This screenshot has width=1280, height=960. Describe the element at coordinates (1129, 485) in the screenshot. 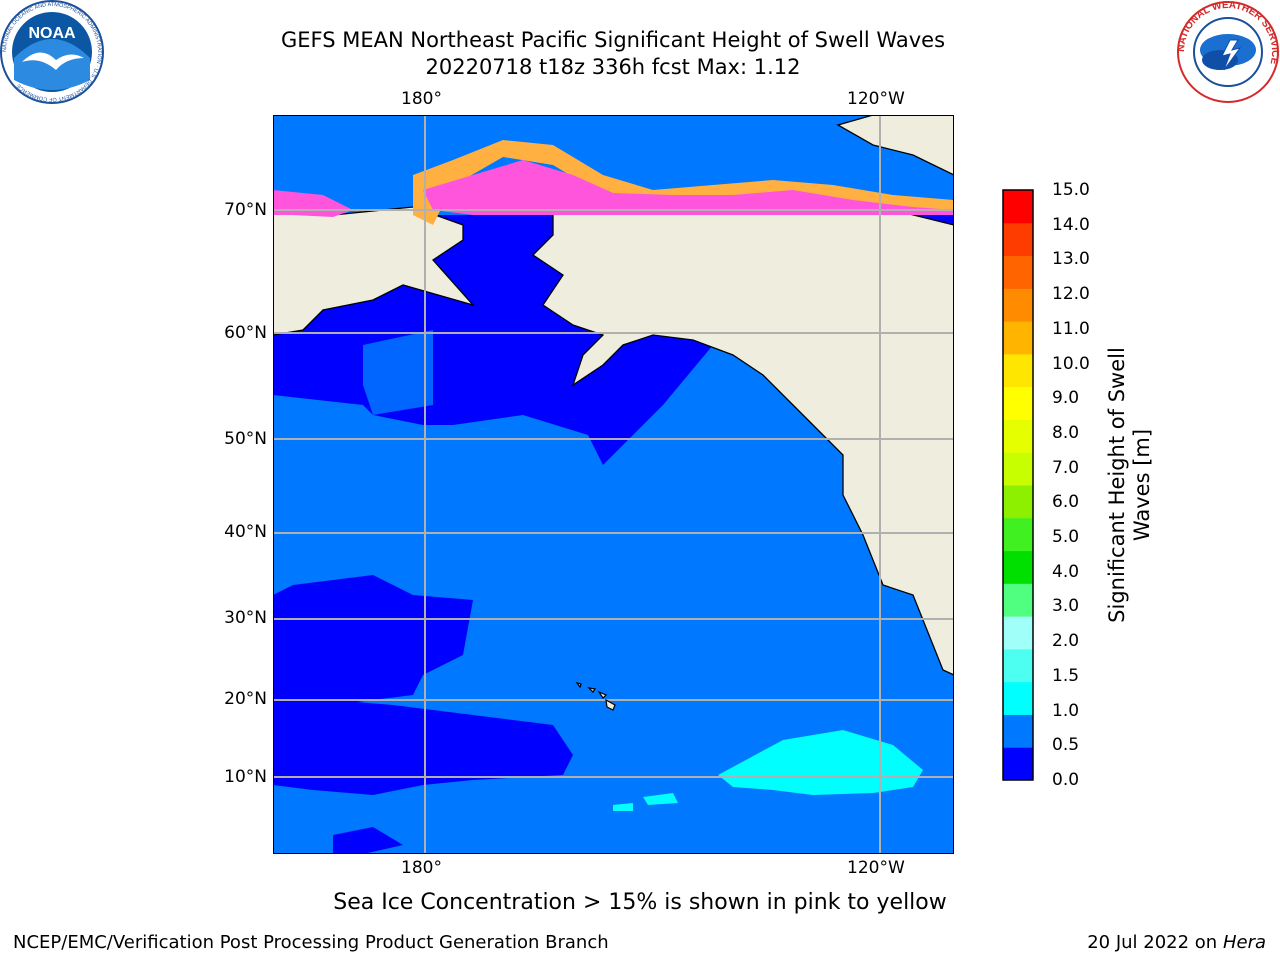

I see `colorbar-label: Significant Height of Swell Waves [m]` at that location.